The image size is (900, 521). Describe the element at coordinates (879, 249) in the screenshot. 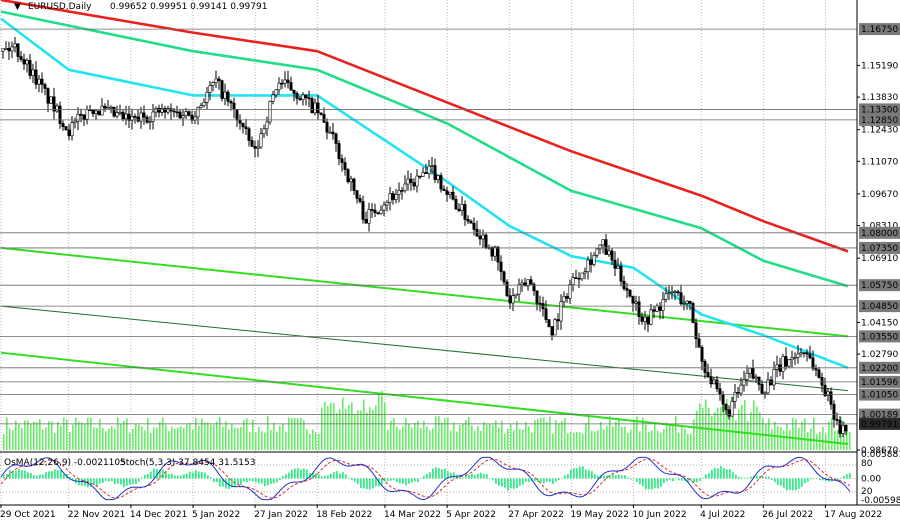

I see `price-label-1.07350: 1.07350` at that location.